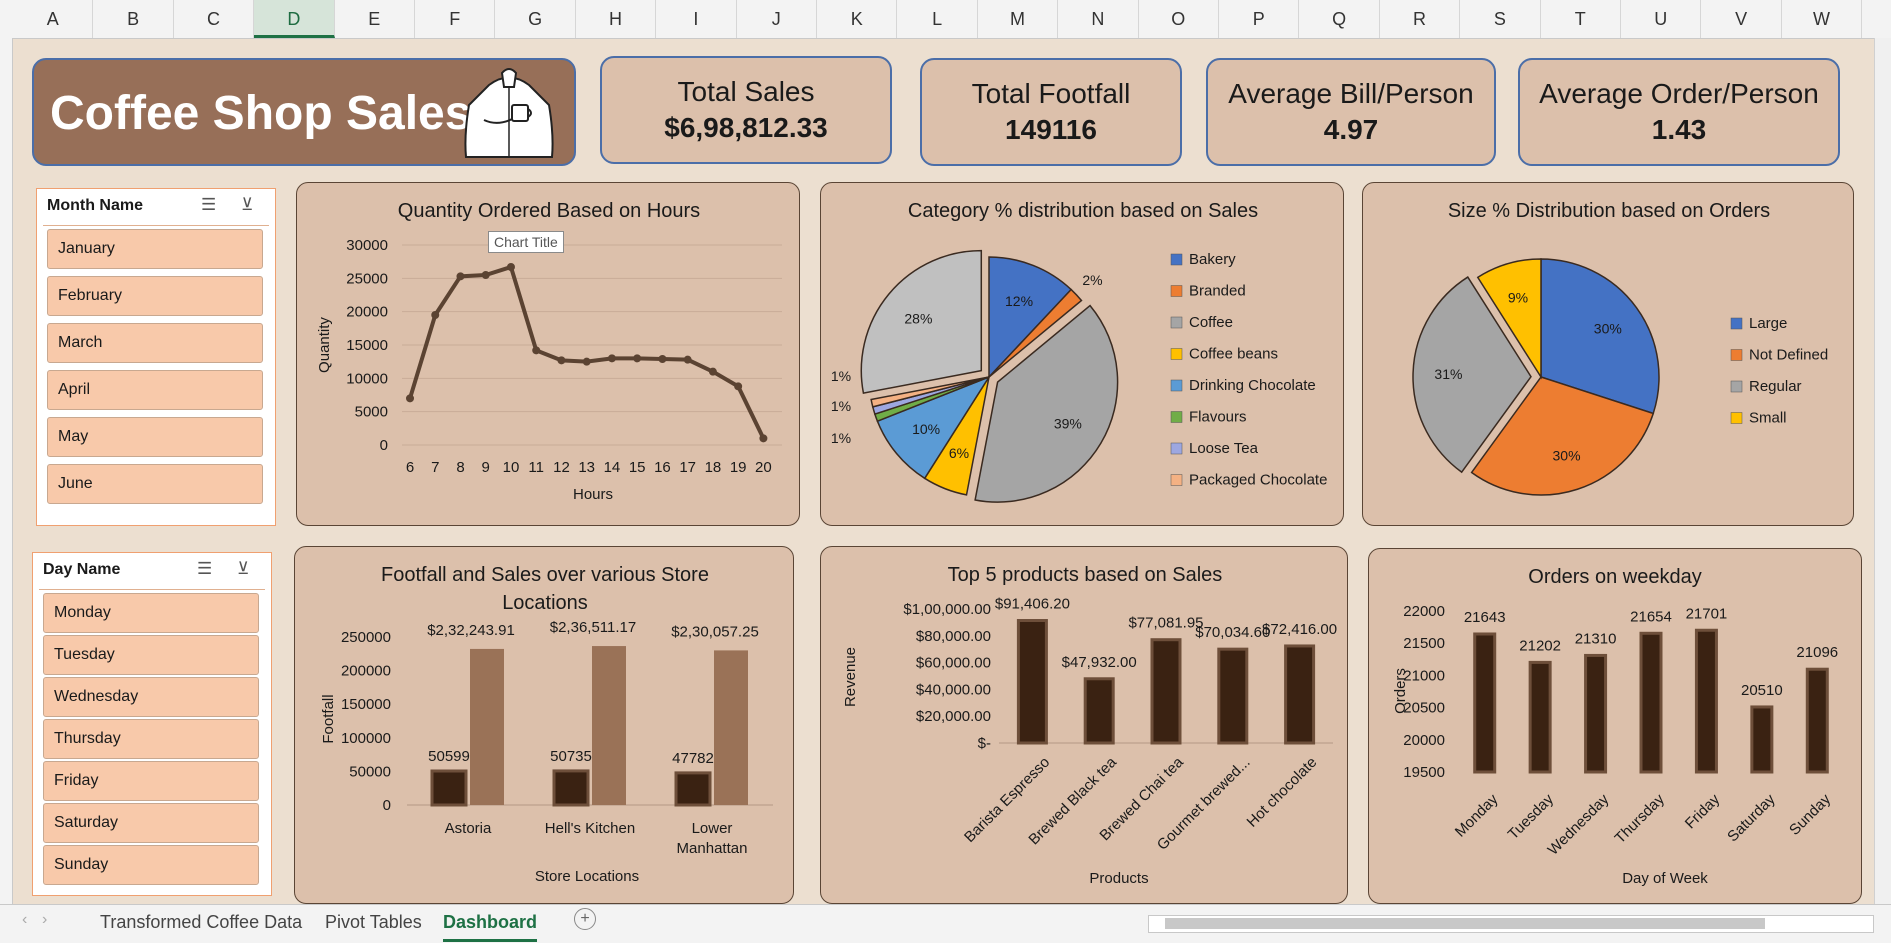  I want to click on slicer-item-june: June, so click(155, 484).